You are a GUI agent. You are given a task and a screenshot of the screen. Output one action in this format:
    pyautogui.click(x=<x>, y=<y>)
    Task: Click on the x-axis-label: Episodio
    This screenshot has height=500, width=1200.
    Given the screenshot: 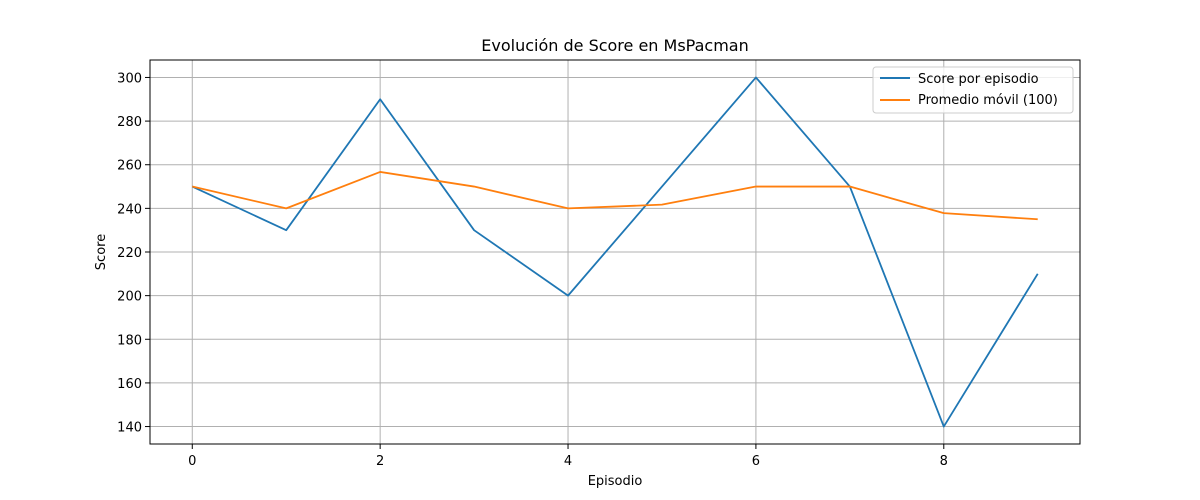 What is the action you would take?
    pyautogui.click(x=615, y=481)
    